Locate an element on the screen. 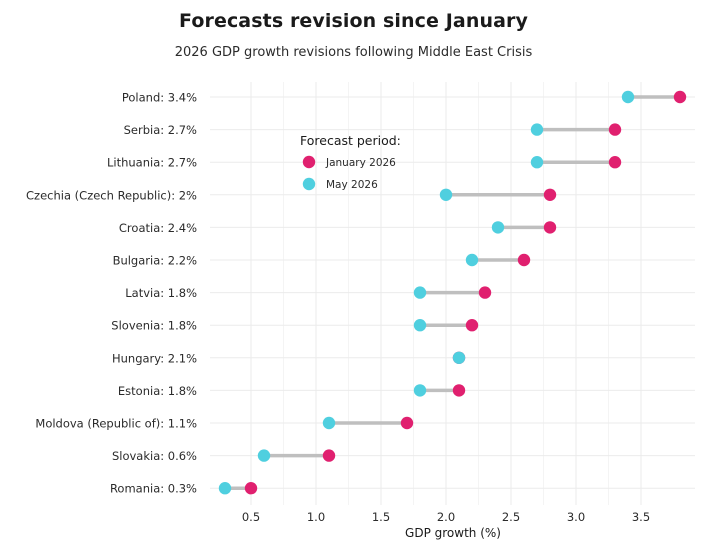 Image resolution: width=707 pixels, height=552 pixels. y-axis-label-3: Czechia (Czech Republic): 2% is located at coordinates (111, 195).